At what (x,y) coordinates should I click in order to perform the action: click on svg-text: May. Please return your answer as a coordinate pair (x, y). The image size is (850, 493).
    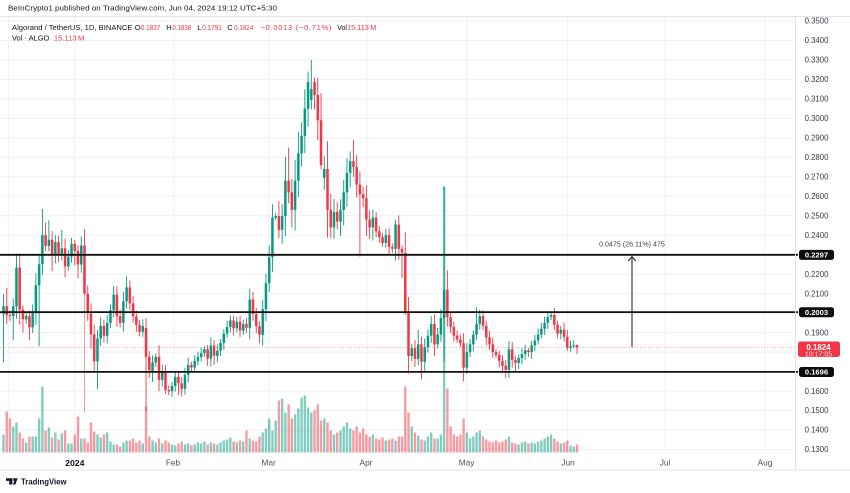
    Looking at the image, I should click on (467, 463).